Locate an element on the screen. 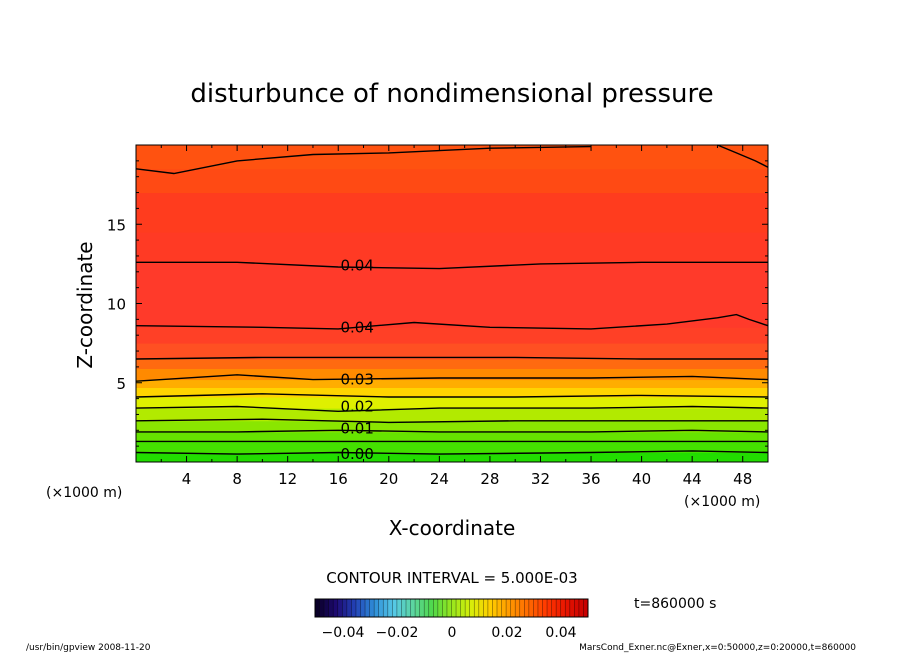 This screenshot has height=654, width=904. colorbar-tick-label: 0 is located at coordinates (452, 633).